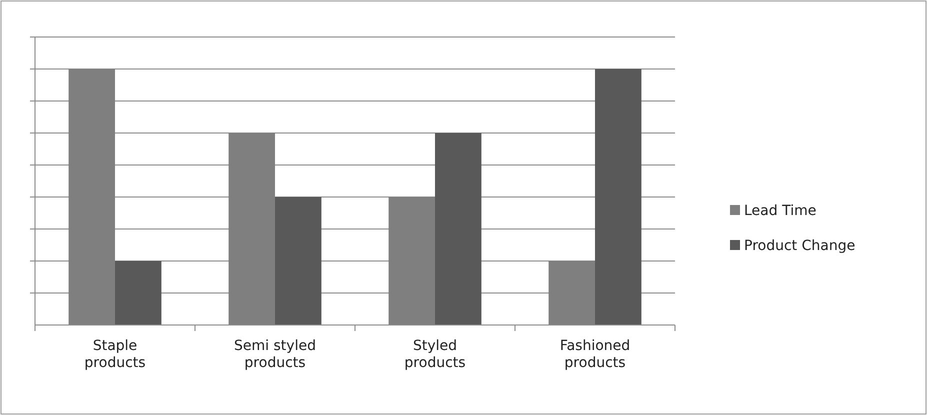 This screenshot has width=927, height=415. What do you see at coordinates (115, 354) in the screenshot?
I see `x-tick-label: Staple products` at bounding box center [115, 354].